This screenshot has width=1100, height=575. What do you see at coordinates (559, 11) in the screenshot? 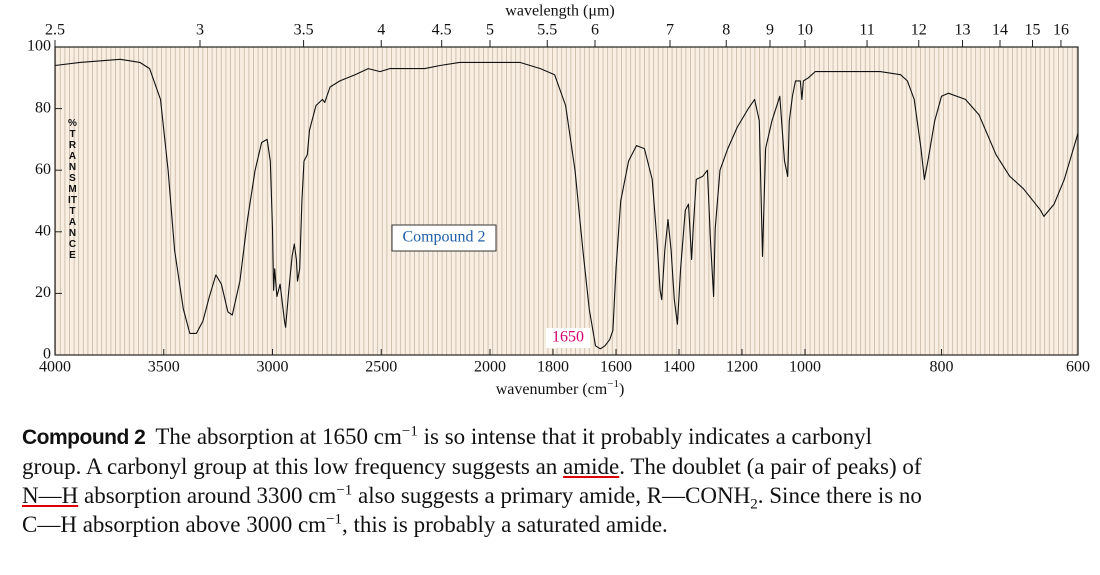
I see `x2-axis-title: wavelength (μm)` at bounding box center [559, 11].